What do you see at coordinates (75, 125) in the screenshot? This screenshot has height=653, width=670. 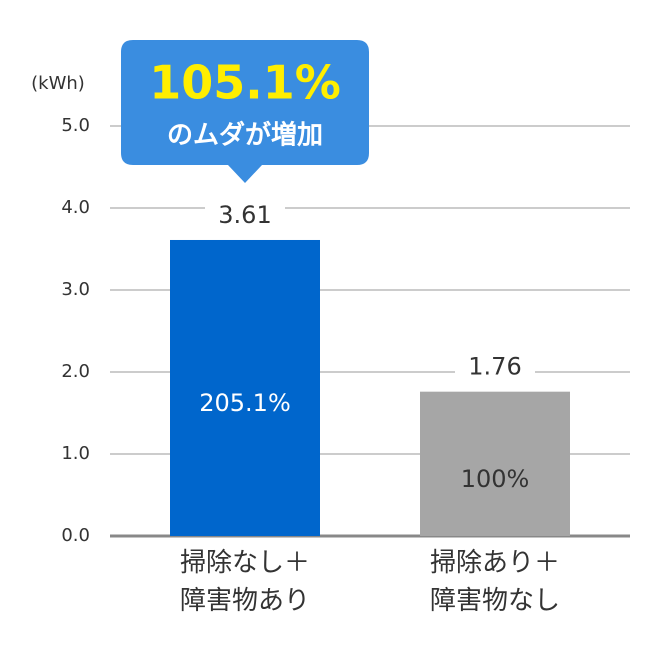 I see `y-tick-label: 5.0` at bounding box center [75, 125].